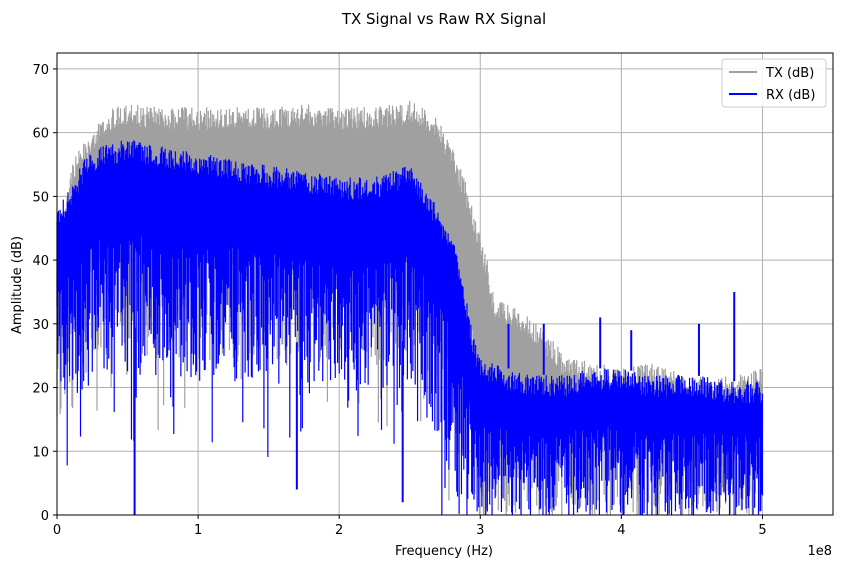  I want to click on y-axis-label: Amplitude (dB), so click(17, 285).